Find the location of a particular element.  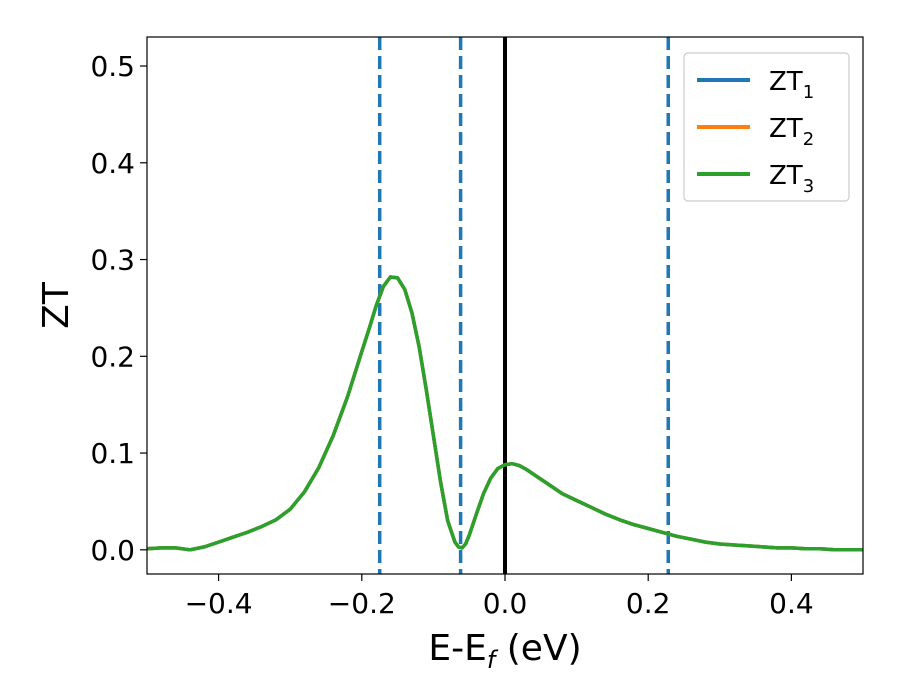

x-tick-label: −0.4 is located at coordinates (219, 603).